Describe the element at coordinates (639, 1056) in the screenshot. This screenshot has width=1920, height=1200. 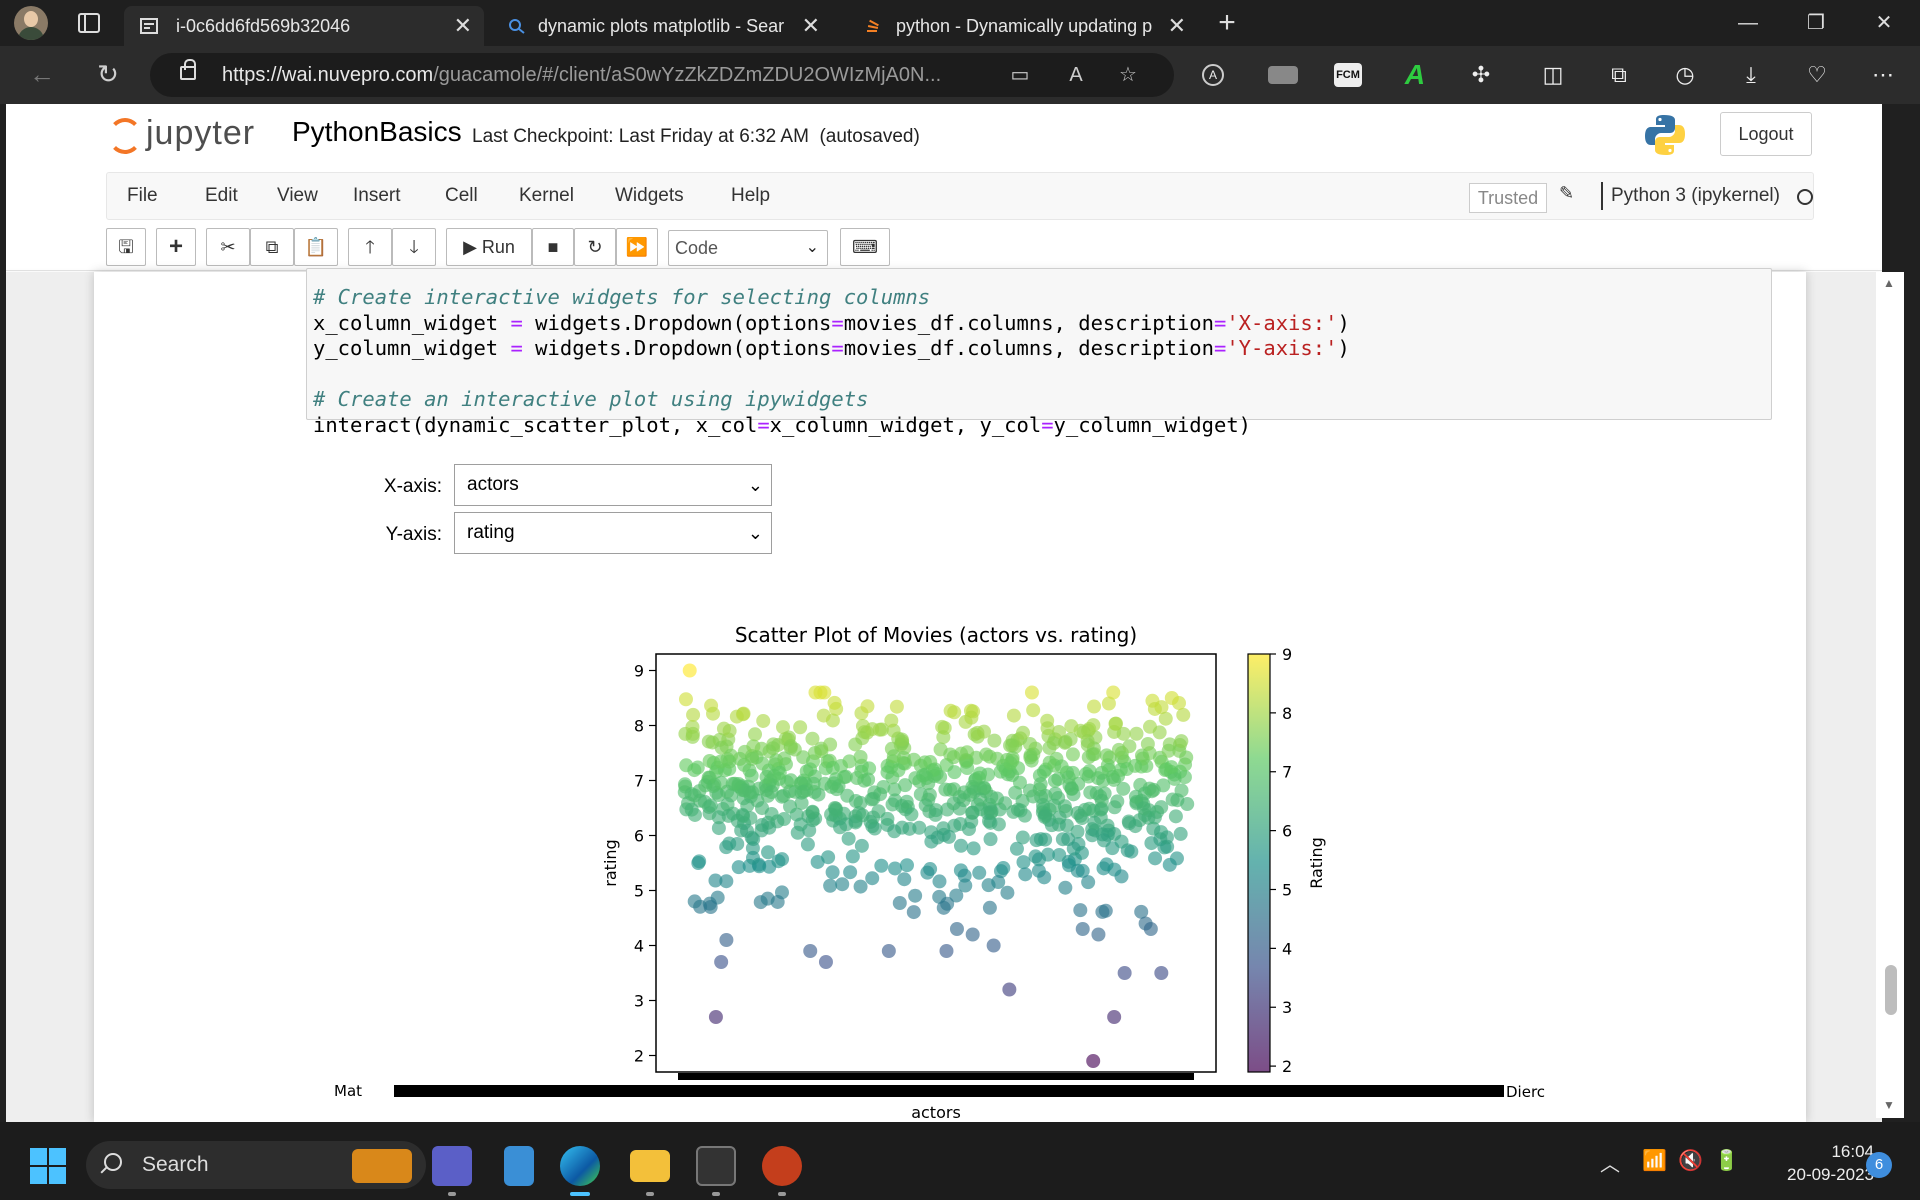
I see `y-tick-label: 2` at that location.